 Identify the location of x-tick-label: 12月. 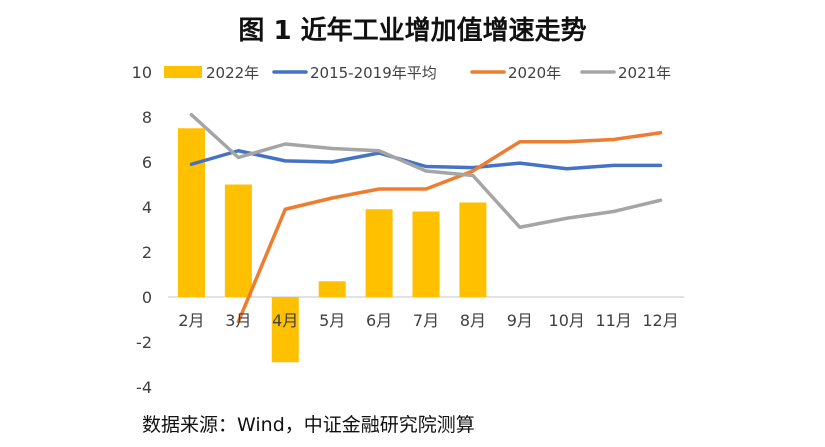
(660, 320).